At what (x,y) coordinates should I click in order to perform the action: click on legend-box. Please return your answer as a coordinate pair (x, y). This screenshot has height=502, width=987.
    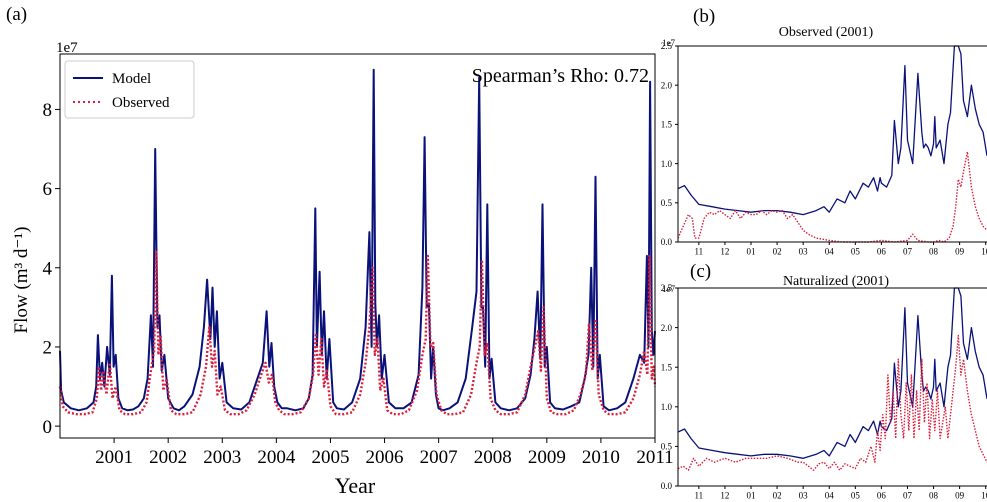
    Looking at the image, I should click on (129, 89).